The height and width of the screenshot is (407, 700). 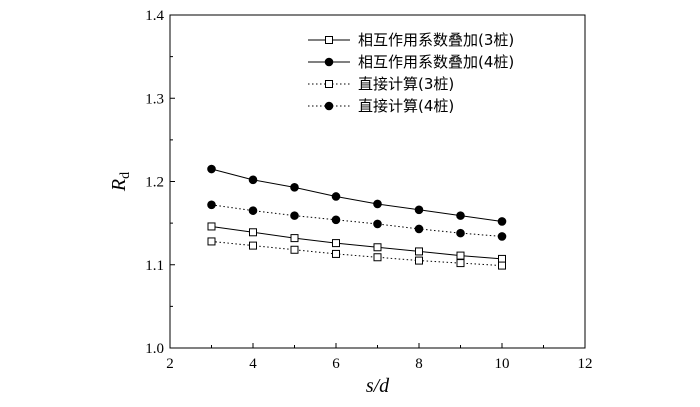 What do you see at coordinates (119, 185) in the screenshot?
I see `y-axis-title-main: R` at bounding box center [119, 185].